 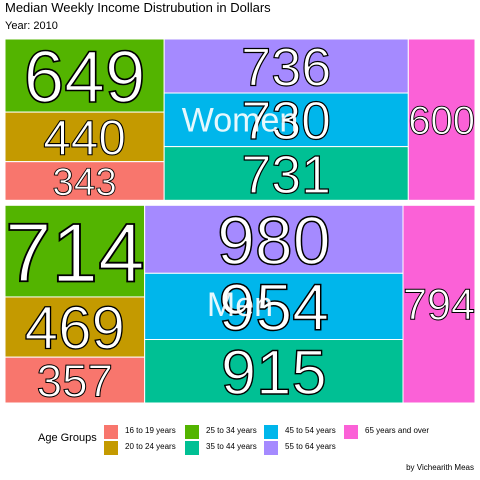 I want to click on tile-men-45-to-54-years, so click(x=274, y=306).